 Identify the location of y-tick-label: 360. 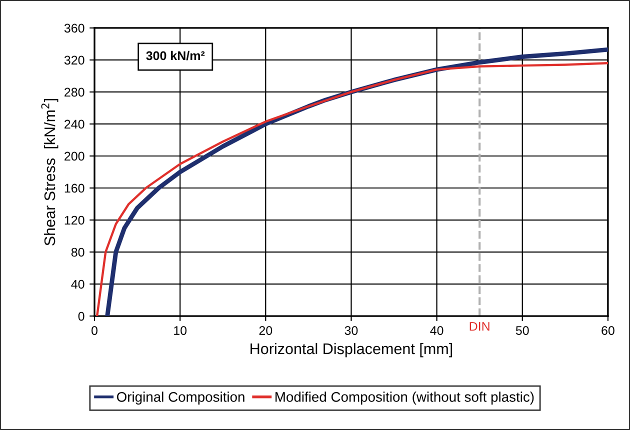
(74, 28).